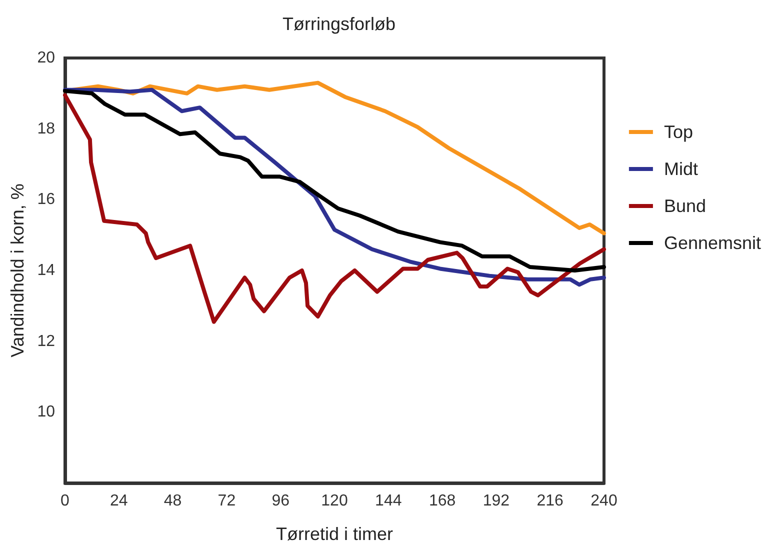  What do you see at coordinates (388, 501) in the screenshot?
I see `x-tick-label: 144` at bounding box center [388, 501].